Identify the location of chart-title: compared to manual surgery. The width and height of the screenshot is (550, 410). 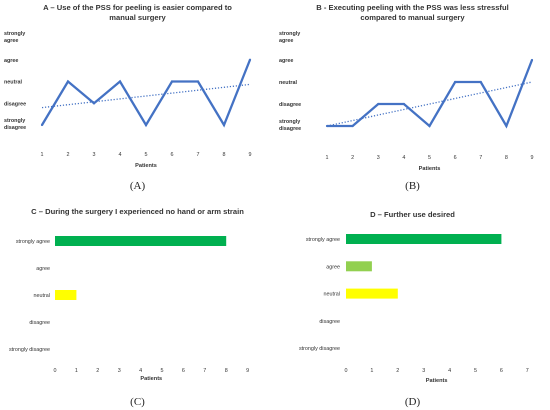
(412, 17).